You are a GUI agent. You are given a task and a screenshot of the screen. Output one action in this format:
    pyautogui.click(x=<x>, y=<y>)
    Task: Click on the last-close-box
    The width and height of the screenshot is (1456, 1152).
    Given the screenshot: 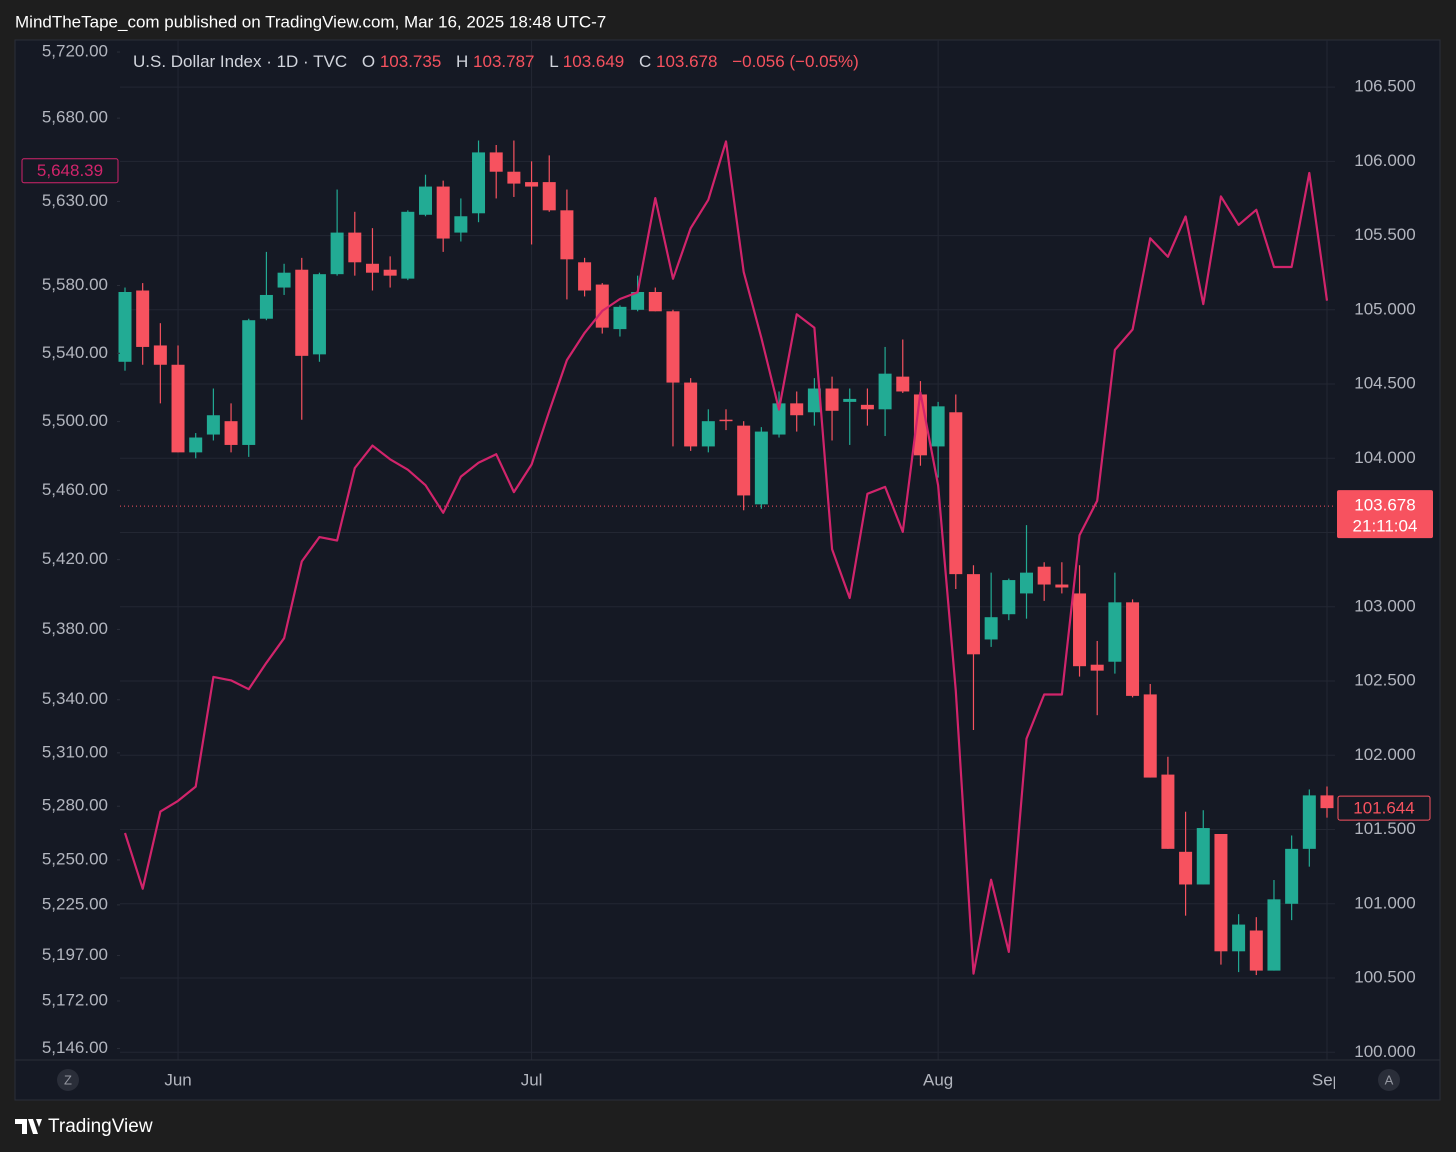 What is the action you would take?
    pyautogui.click(x=1384, y=808)
    